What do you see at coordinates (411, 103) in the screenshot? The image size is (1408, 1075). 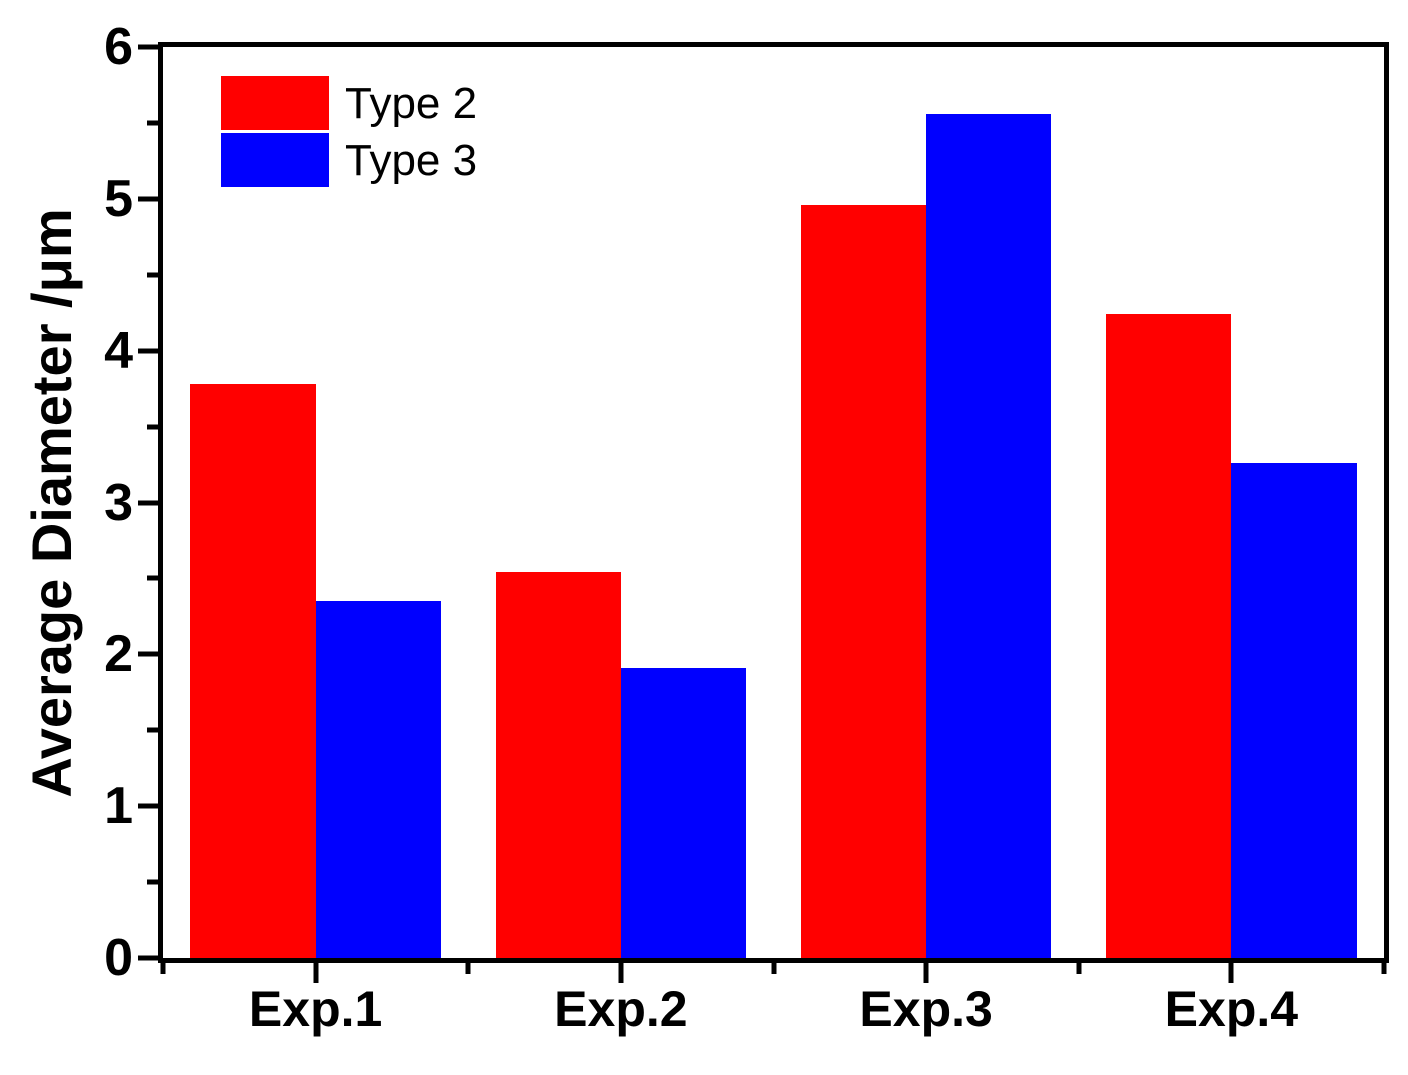 I see `legend-label: Type 2` at bounding box center [411, 103].